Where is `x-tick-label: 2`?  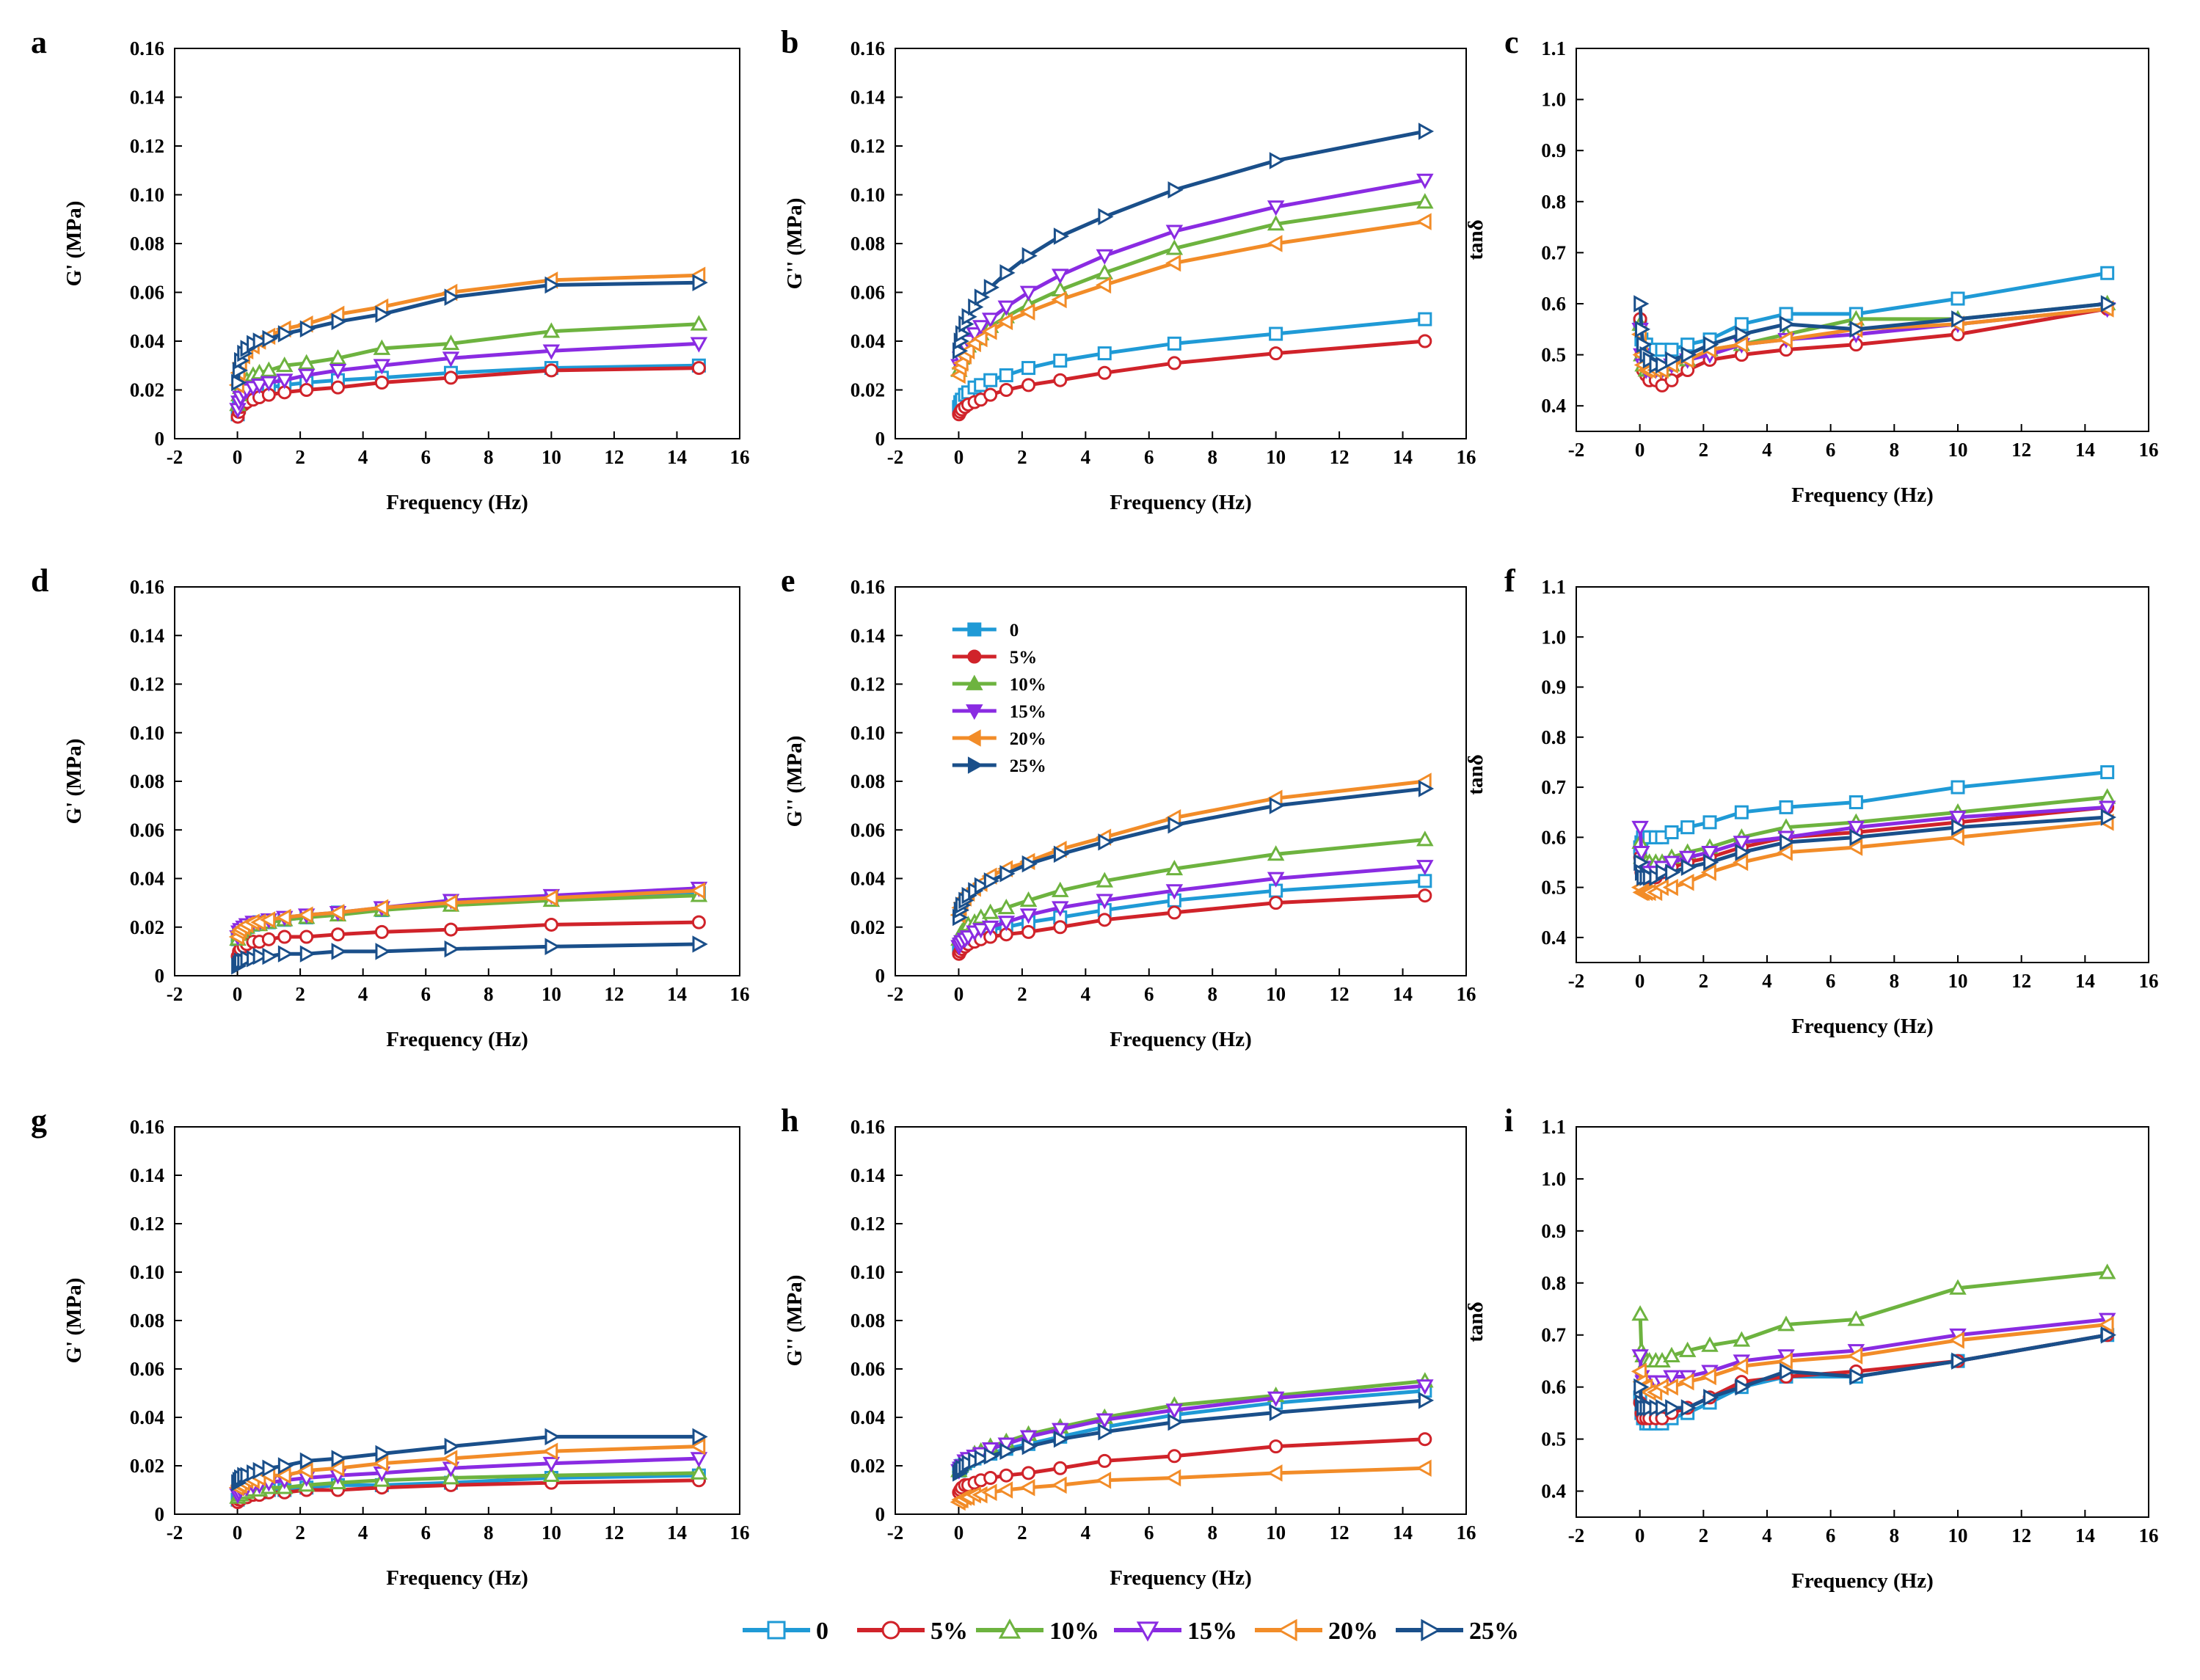
x-tick-label: 2 is located at coordinates (1022, 994).